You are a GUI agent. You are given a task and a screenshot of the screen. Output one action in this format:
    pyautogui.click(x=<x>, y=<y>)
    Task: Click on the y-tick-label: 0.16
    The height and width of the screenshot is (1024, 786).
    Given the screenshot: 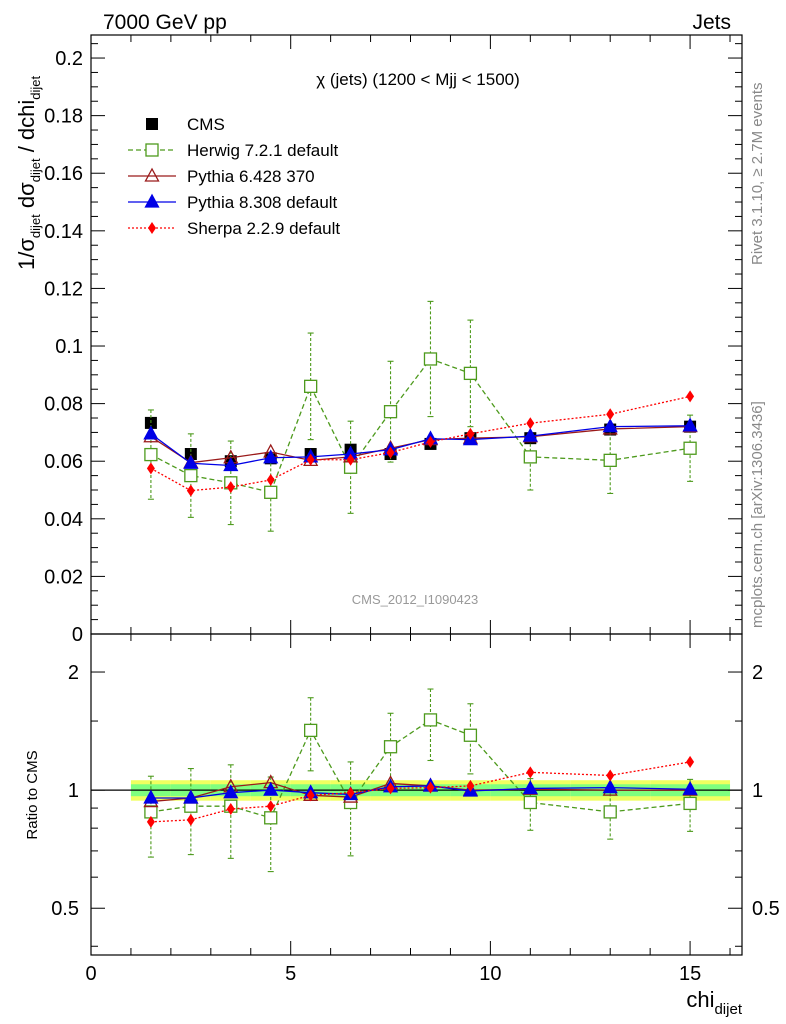 What is the action you would take?
    pyautogui.click(x=63, y=174)
    